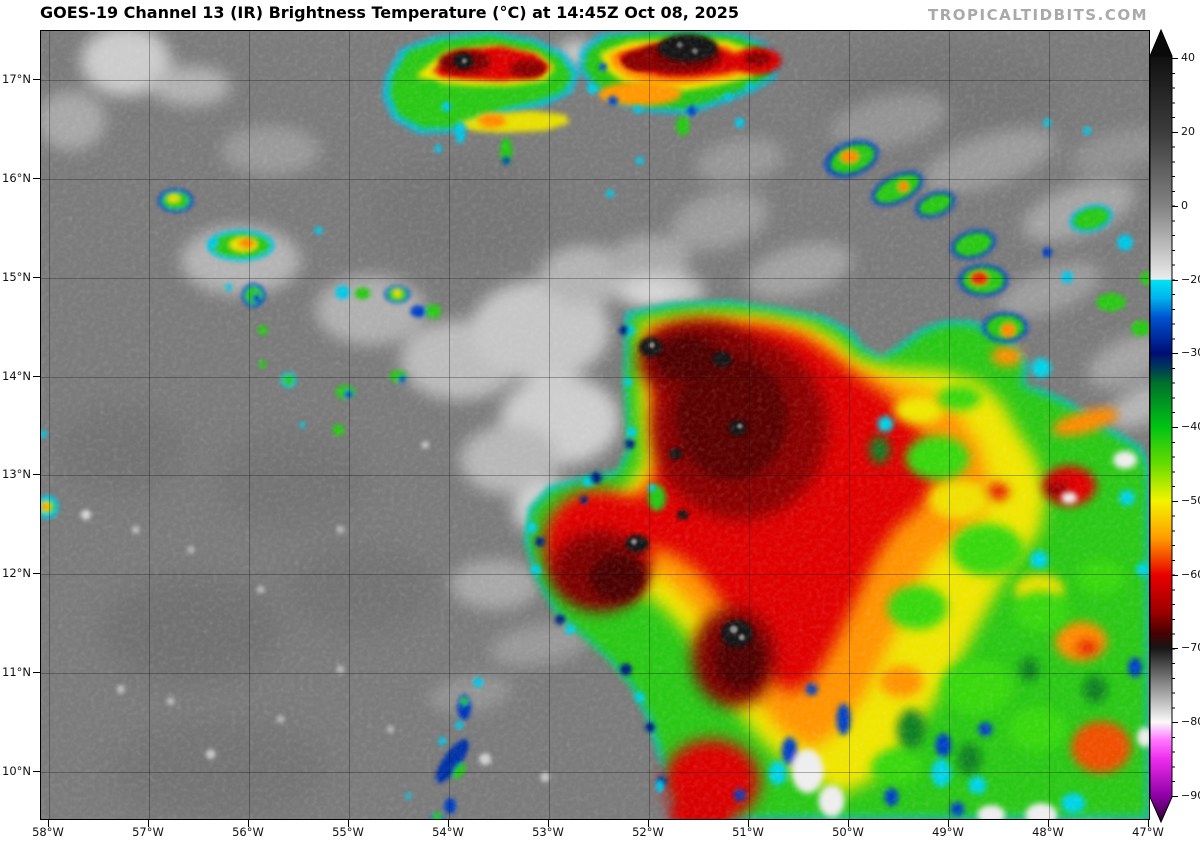 This screenshot has height=845, width=1200. I want to click on lon-label: 48°W, so click(1048, 832).